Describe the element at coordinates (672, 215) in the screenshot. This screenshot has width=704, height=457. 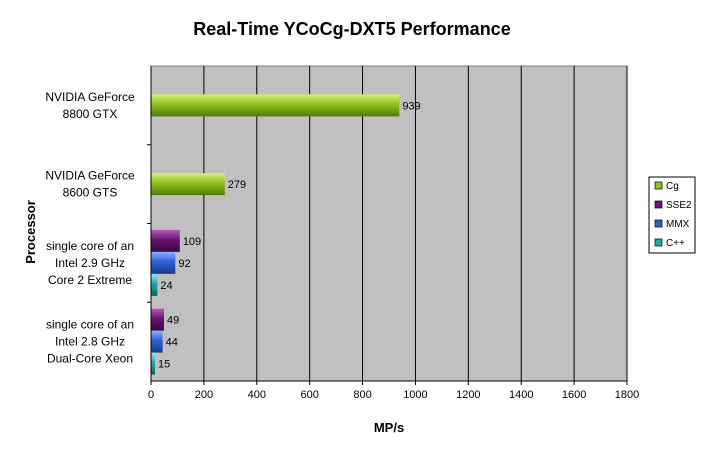
I see `legend: Cg SSE2 MMX C++` at that location.